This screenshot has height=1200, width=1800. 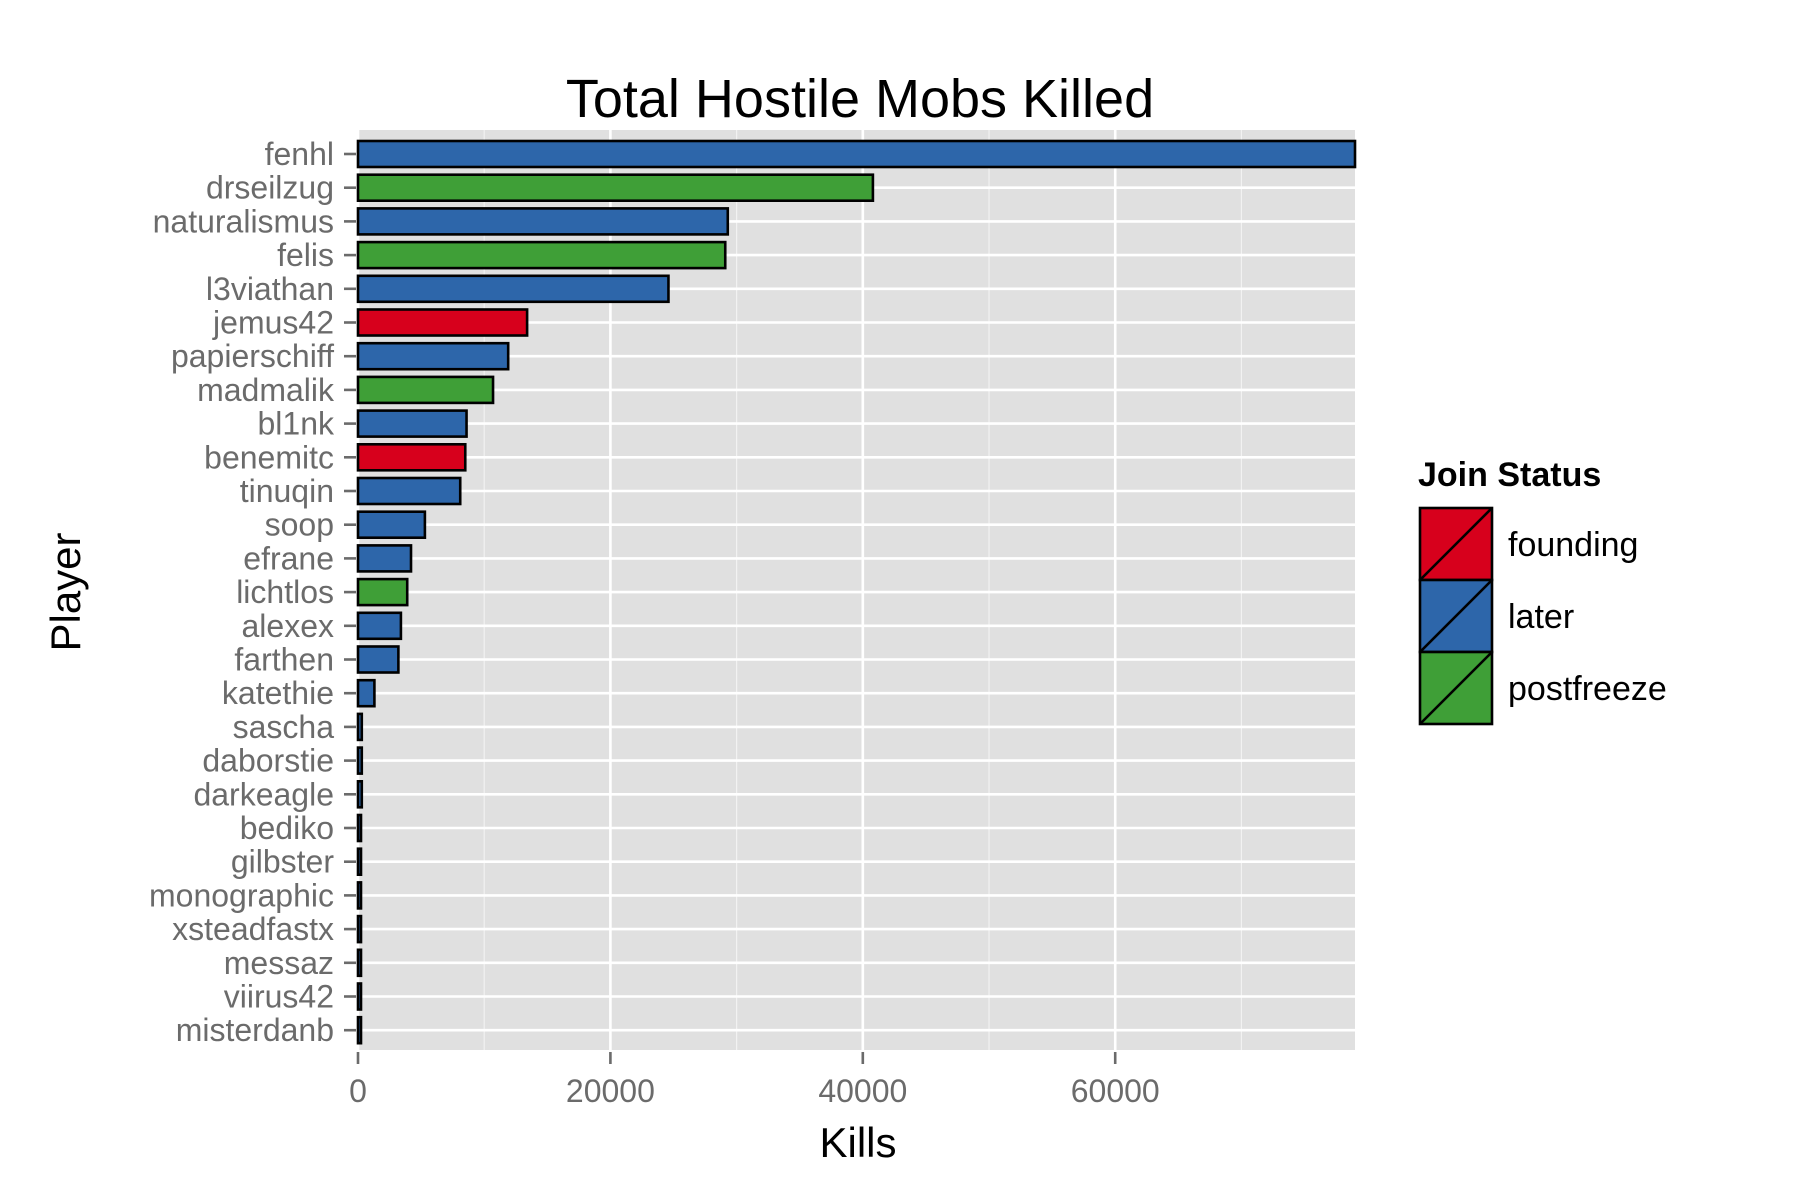 I want to click on legend: Join Status founding later postfreeze, so click(x=1542, y=591).